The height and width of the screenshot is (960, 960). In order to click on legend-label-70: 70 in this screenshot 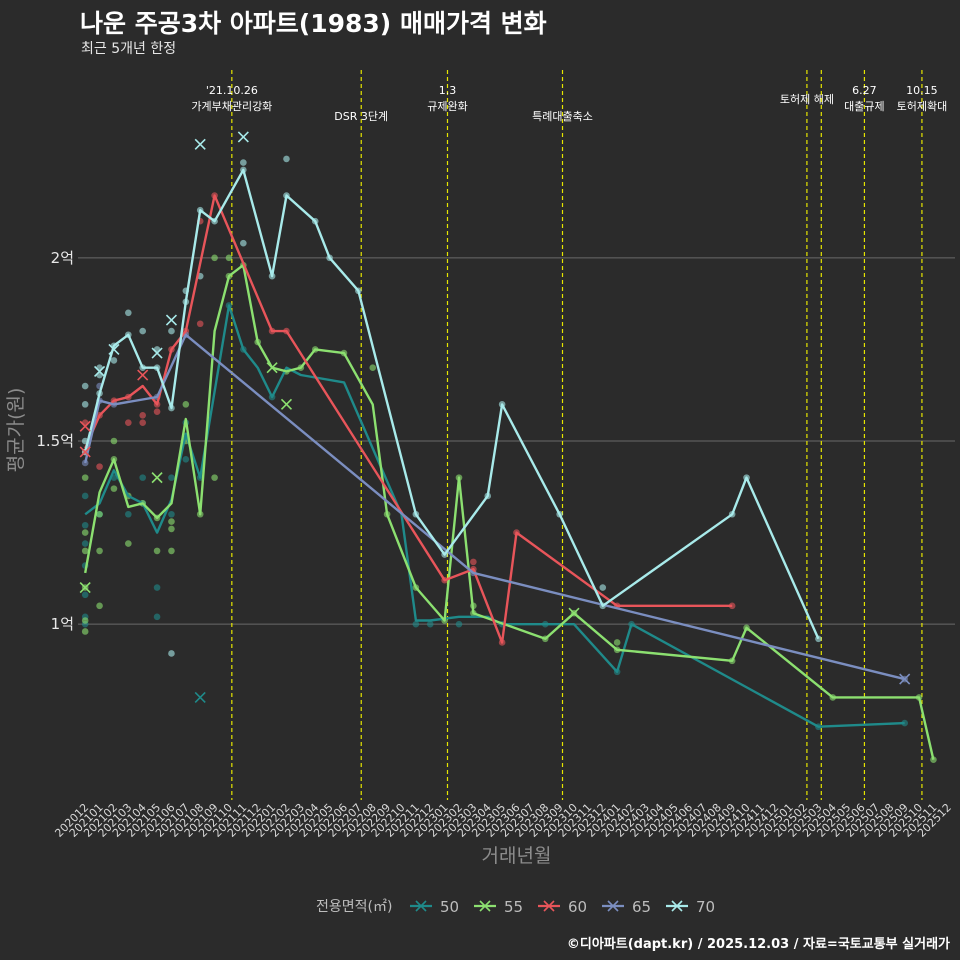, I will do `click(705, 907)`.